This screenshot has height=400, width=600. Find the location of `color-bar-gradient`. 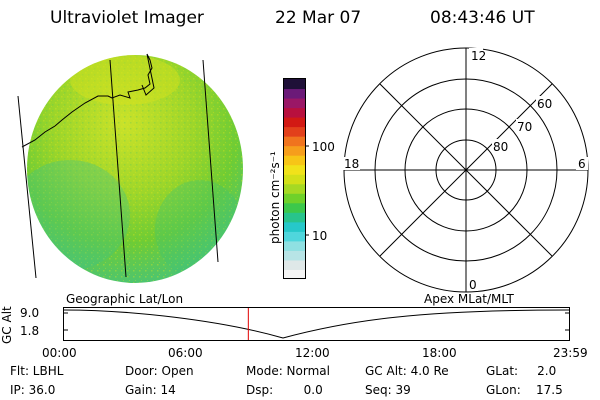

color-bar-gradient is located at coordinates (294, 179).